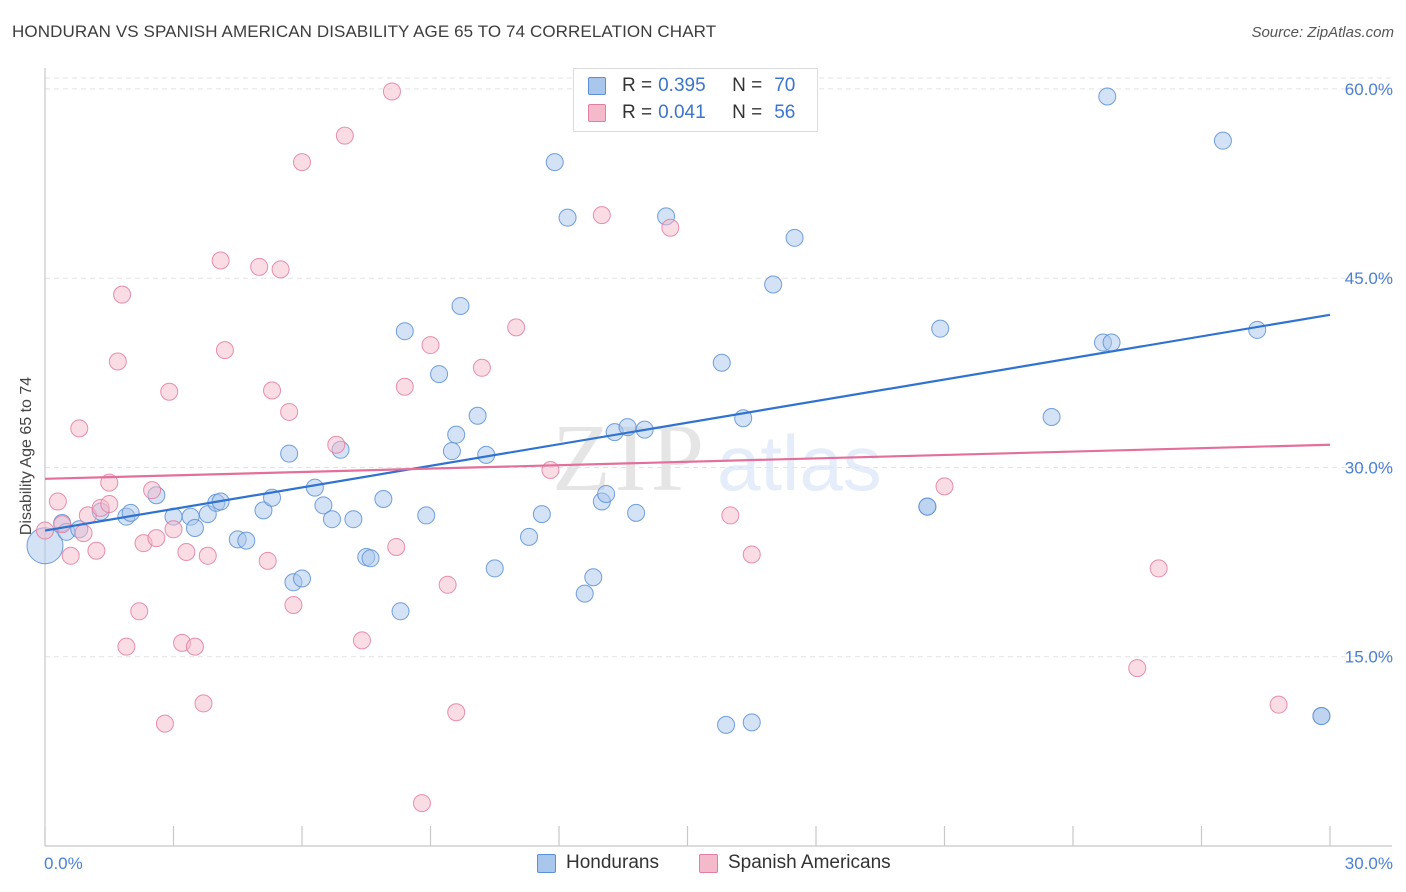 This screenshot has height=892, width=1406. Describe the element at coordinates (1369, 89) in the screenshot. I see `y-tick-label: 60.0%` at that location.